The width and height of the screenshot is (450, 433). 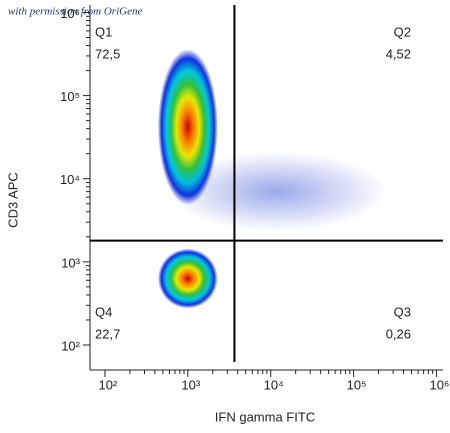 What do you see at coordinates (107, 333) in the screenshot?
I see `quadrant-value: 22,7` at bounding box center [107, 333].